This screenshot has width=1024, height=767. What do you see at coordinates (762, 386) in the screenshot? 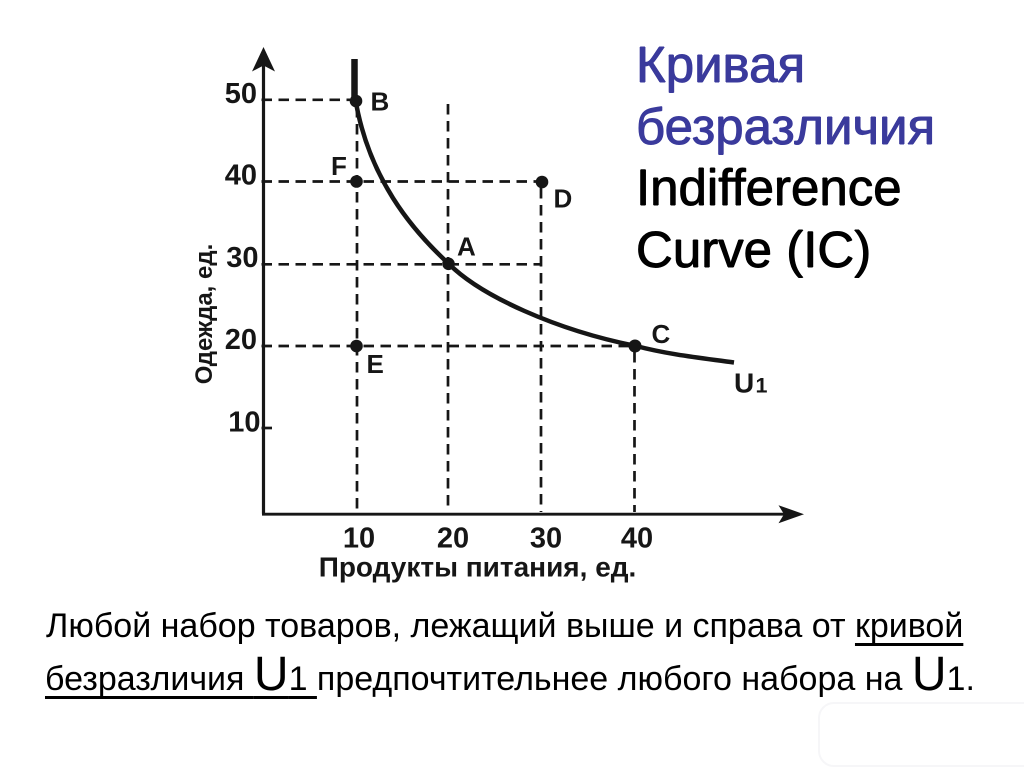
I see `svg-text: 1` at bounding box center [762, 386].